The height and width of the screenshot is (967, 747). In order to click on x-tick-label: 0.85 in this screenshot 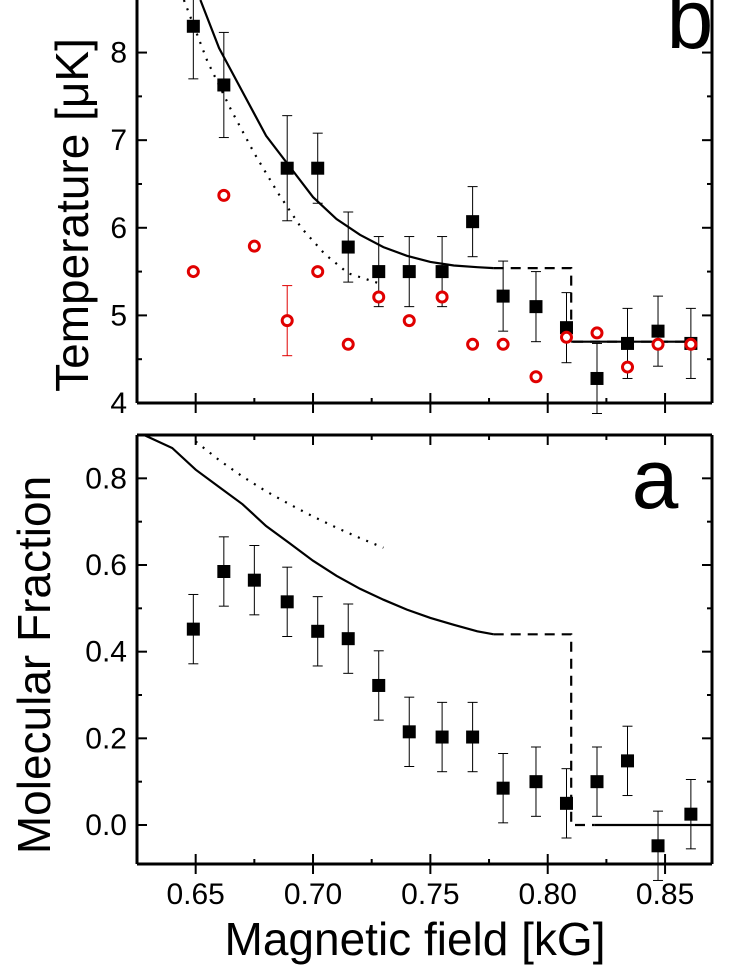, I will do `click(665, 894)`.